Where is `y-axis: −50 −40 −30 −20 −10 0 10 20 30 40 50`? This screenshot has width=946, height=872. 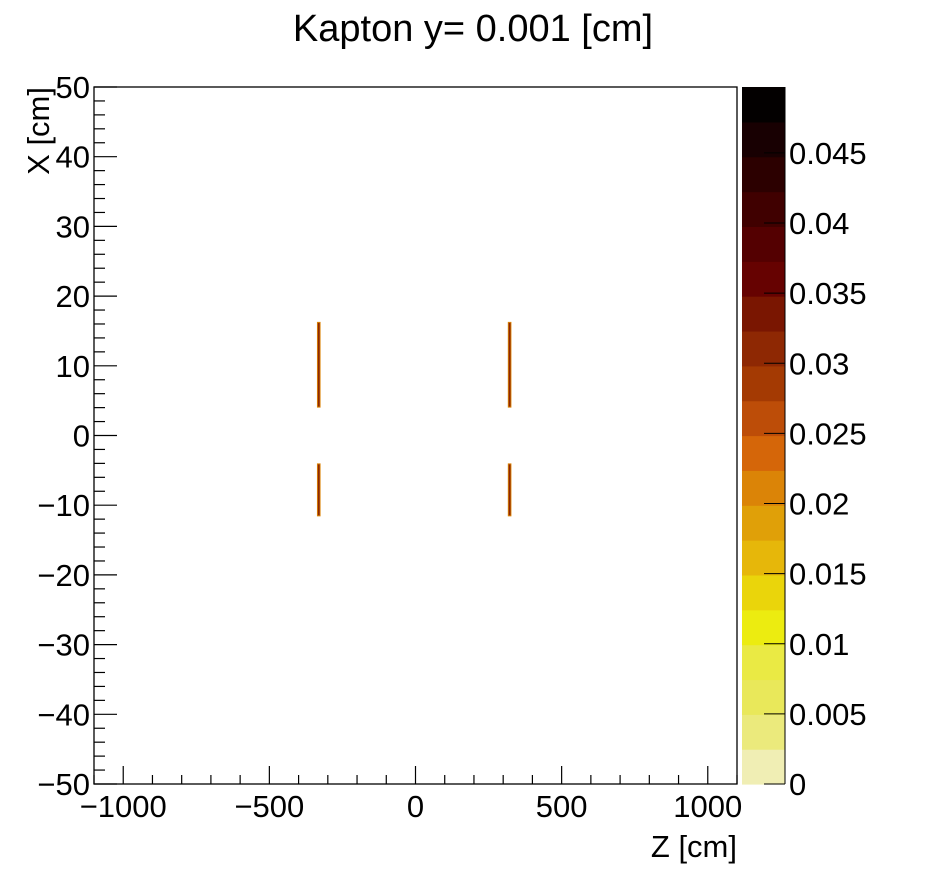
y-axis: −50 −40 −30 −20 −10 0 10 20 30 40 50 is located at coordinates (77, 436).